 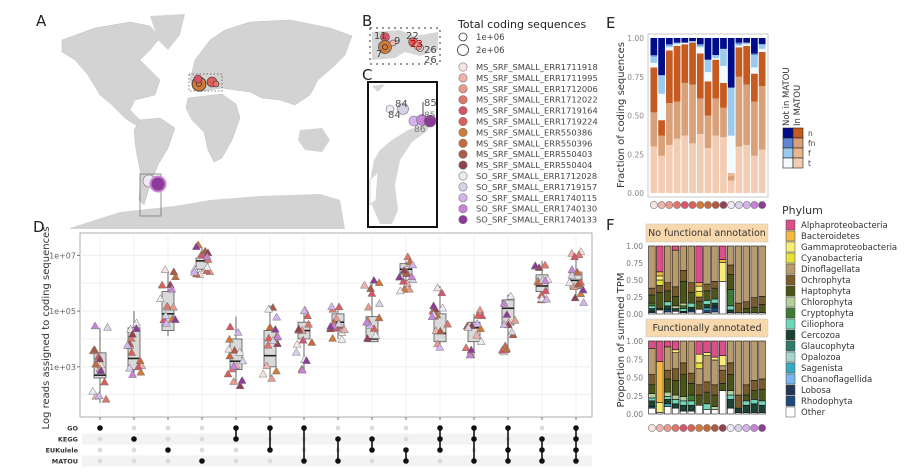 What do you see at coordinates (416, 44) in the screenshot?
I see `inset-b-station-label: 23` at bounding box center [416, 44].